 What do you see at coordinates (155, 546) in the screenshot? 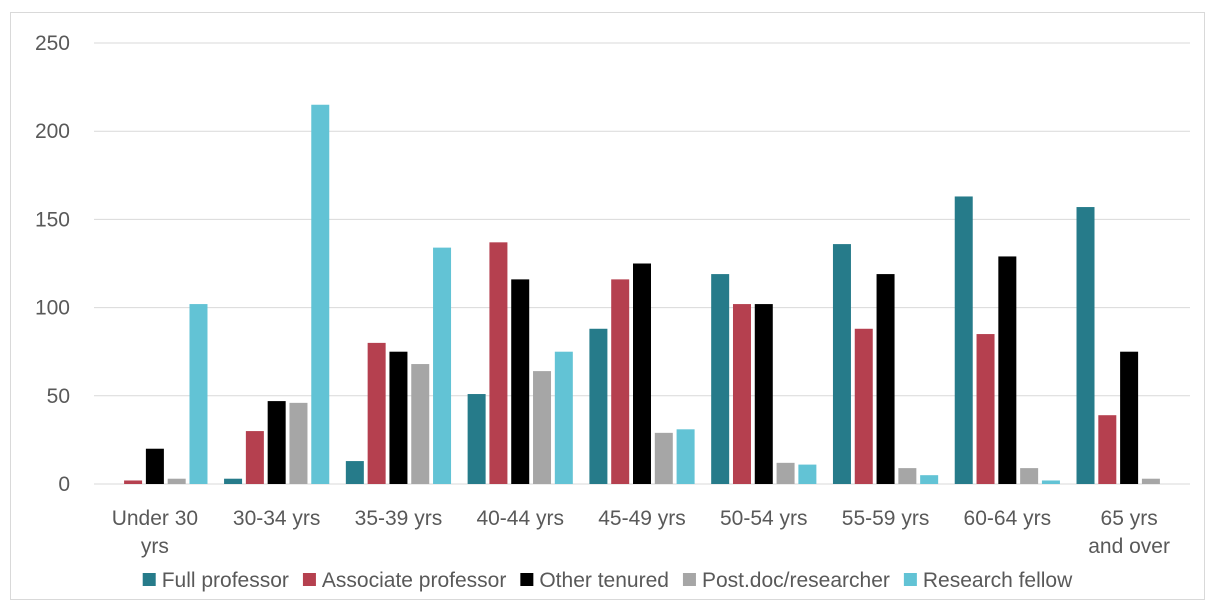
I see `x-tick-label: yrs` at bounding box center [155, 546].